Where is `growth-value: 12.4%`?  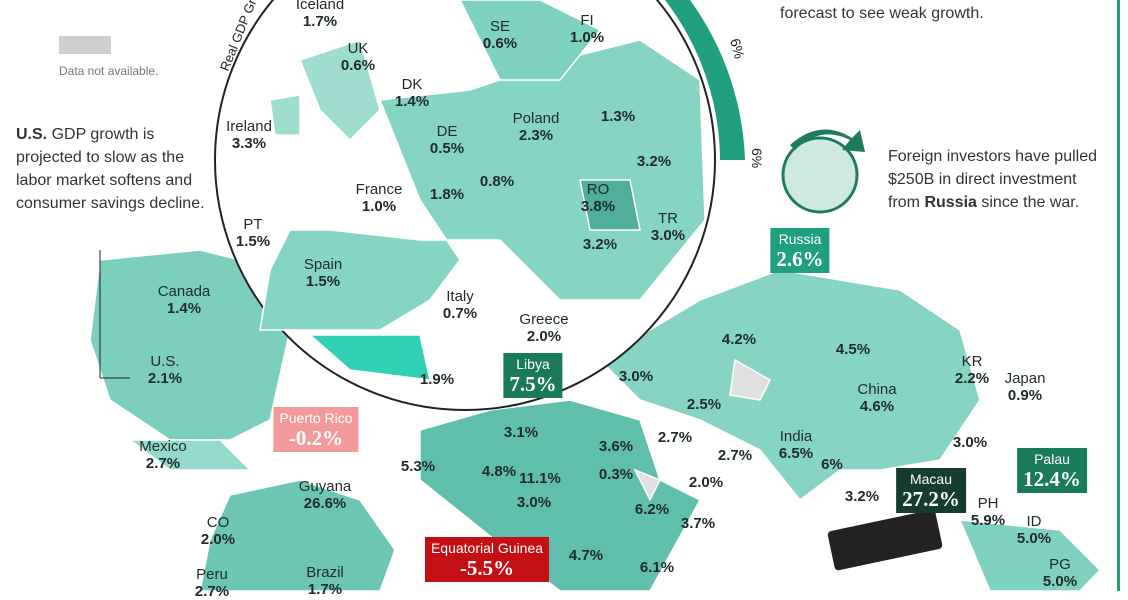
growth-value: 12.4% is located at coordinates (1052, 479).